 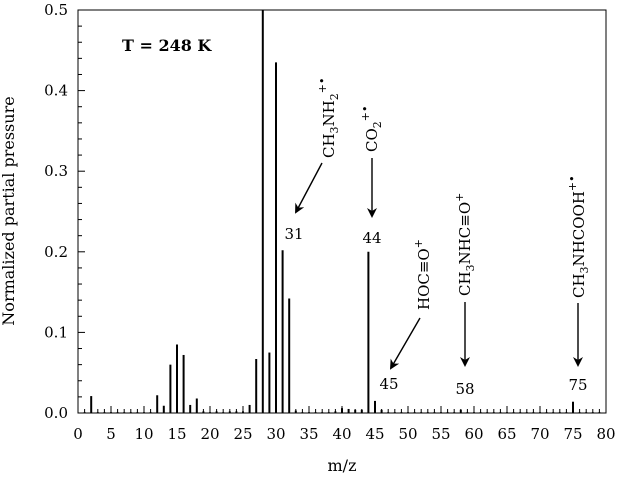 What do you see at coordinates (56, 252) in the screenshot?
I see `y-tick-label-0.2: 0.2` at bounding box center [56, 252].